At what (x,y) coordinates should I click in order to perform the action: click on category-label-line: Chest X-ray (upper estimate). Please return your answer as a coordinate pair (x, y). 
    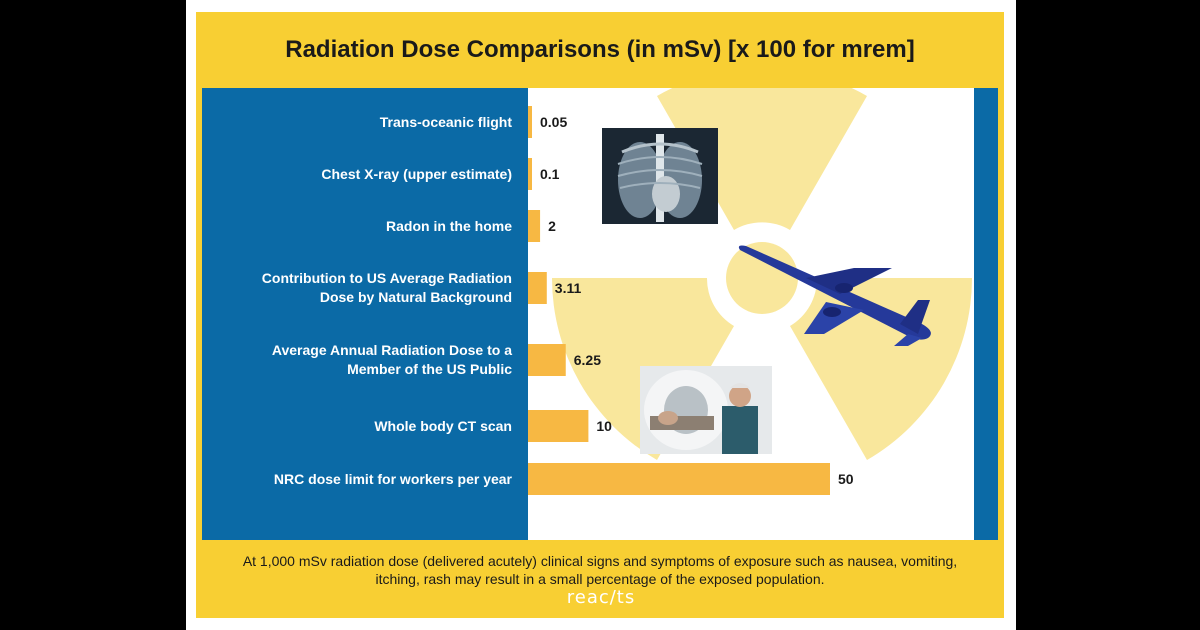
    Looking at the image, I should click on (416, 173).